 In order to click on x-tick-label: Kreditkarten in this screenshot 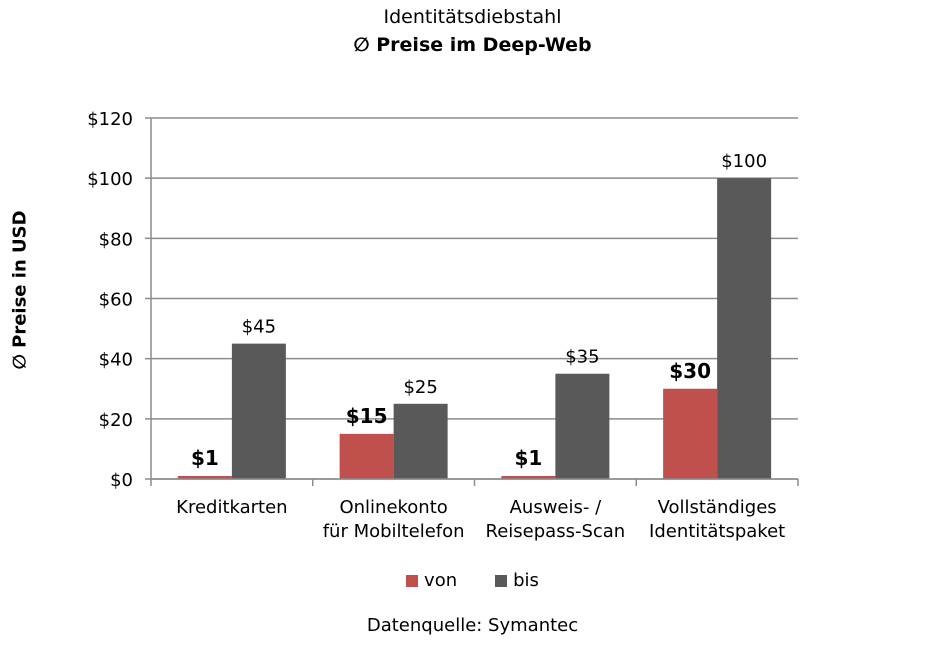, I will do `click(231, 507)`.